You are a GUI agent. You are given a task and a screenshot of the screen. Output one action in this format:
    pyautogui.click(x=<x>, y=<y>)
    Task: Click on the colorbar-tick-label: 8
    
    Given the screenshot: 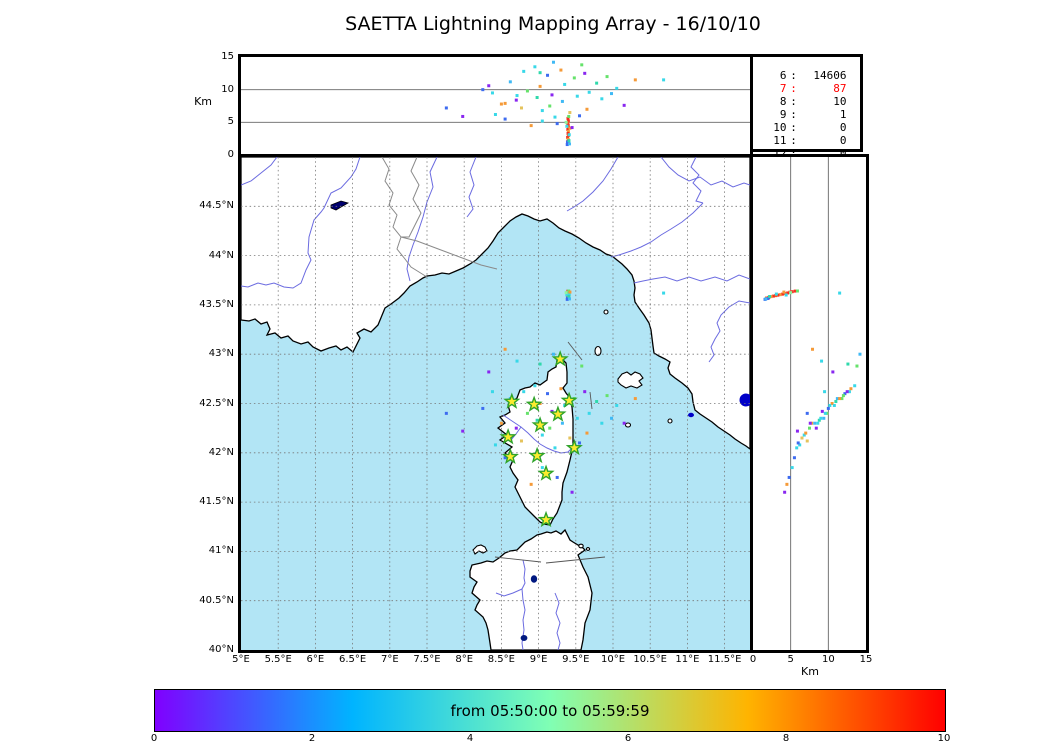 What is the action you would take?
    pyautogui.click(x=786, y=738)
    